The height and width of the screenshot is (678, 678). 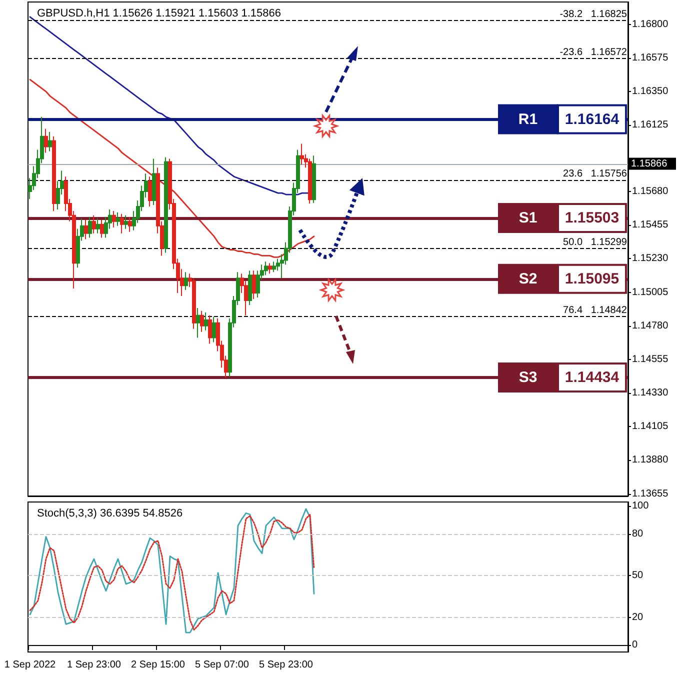 What do you see at coordinates (650, 258) in the screenshot?
I see `y-tick-label: 1.15230` at bounding box center [650, 258].